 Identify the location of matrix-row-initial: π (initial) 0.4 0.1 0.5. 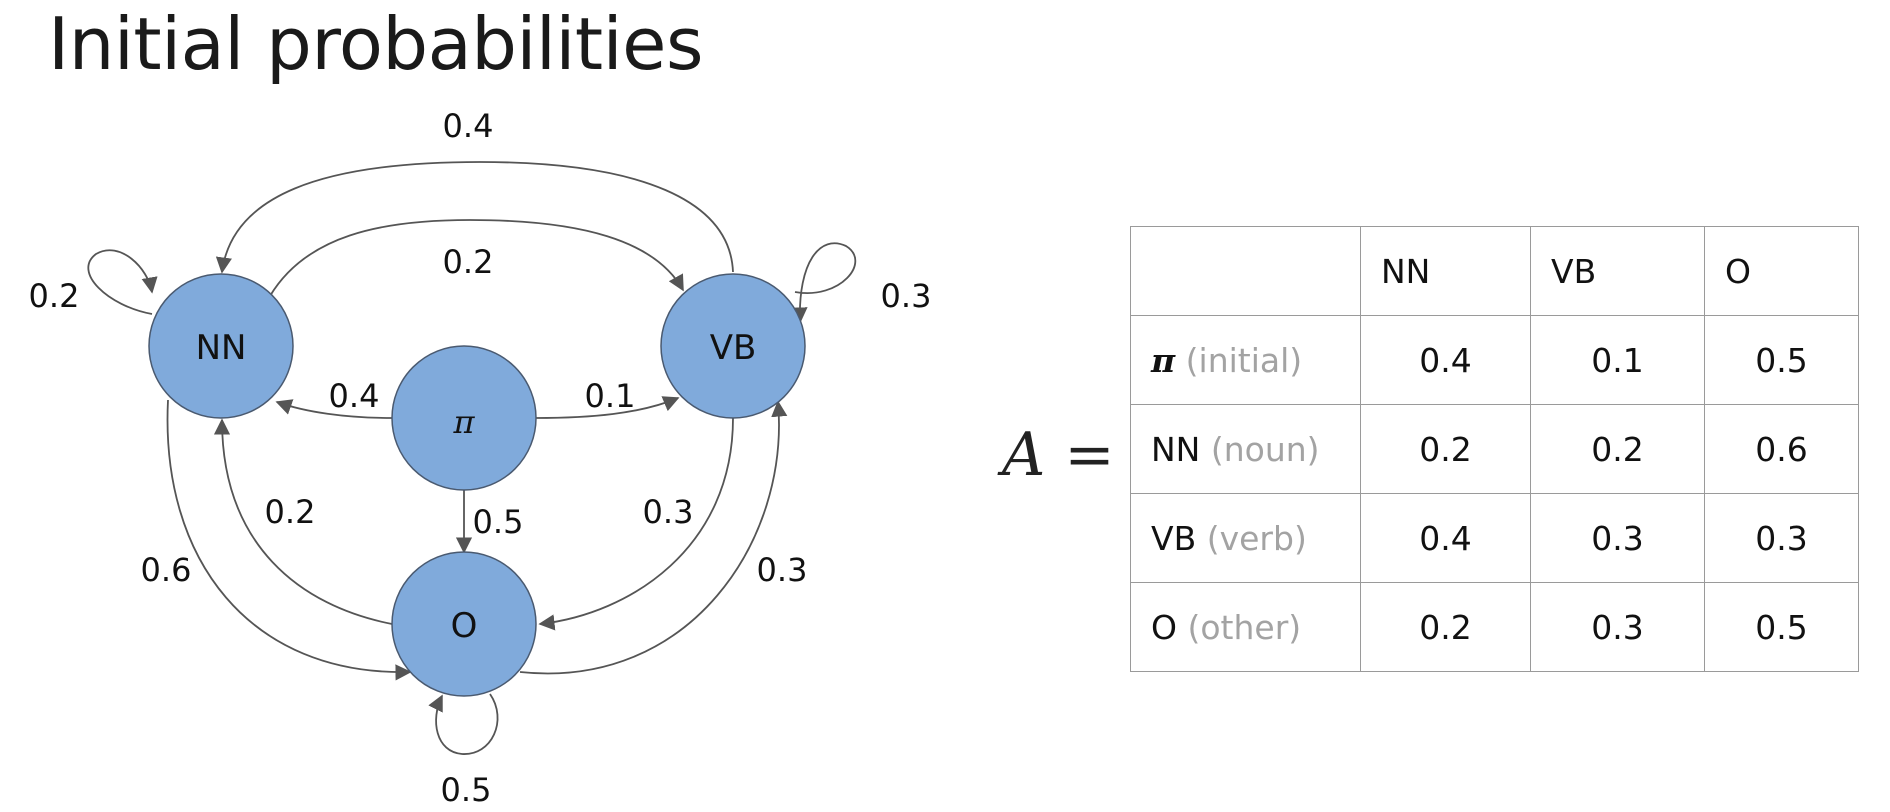
(1494, 360).